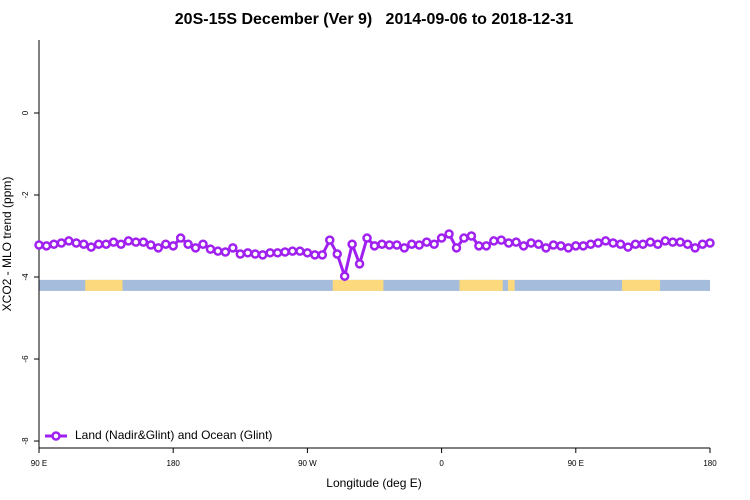 The height and width of the screenshot is (500, 750). Describe the element at coordinates (7, 244) in the screenshot. I see `y-axis-label: XCO2 - MLO trend (ppm)` at that location.